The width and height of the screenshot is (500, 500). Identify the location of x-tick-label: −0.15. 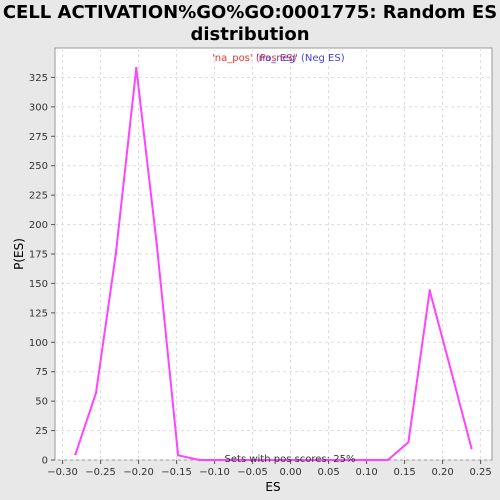
(176, 472).